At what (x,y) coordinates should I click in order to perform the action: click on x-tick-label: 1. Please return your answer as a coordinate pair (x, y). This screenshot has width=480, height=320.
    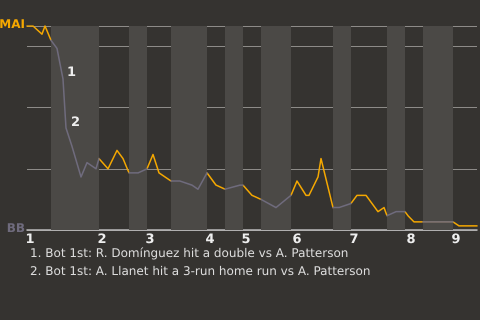
    Looking at the image, I should click on (30, 239).